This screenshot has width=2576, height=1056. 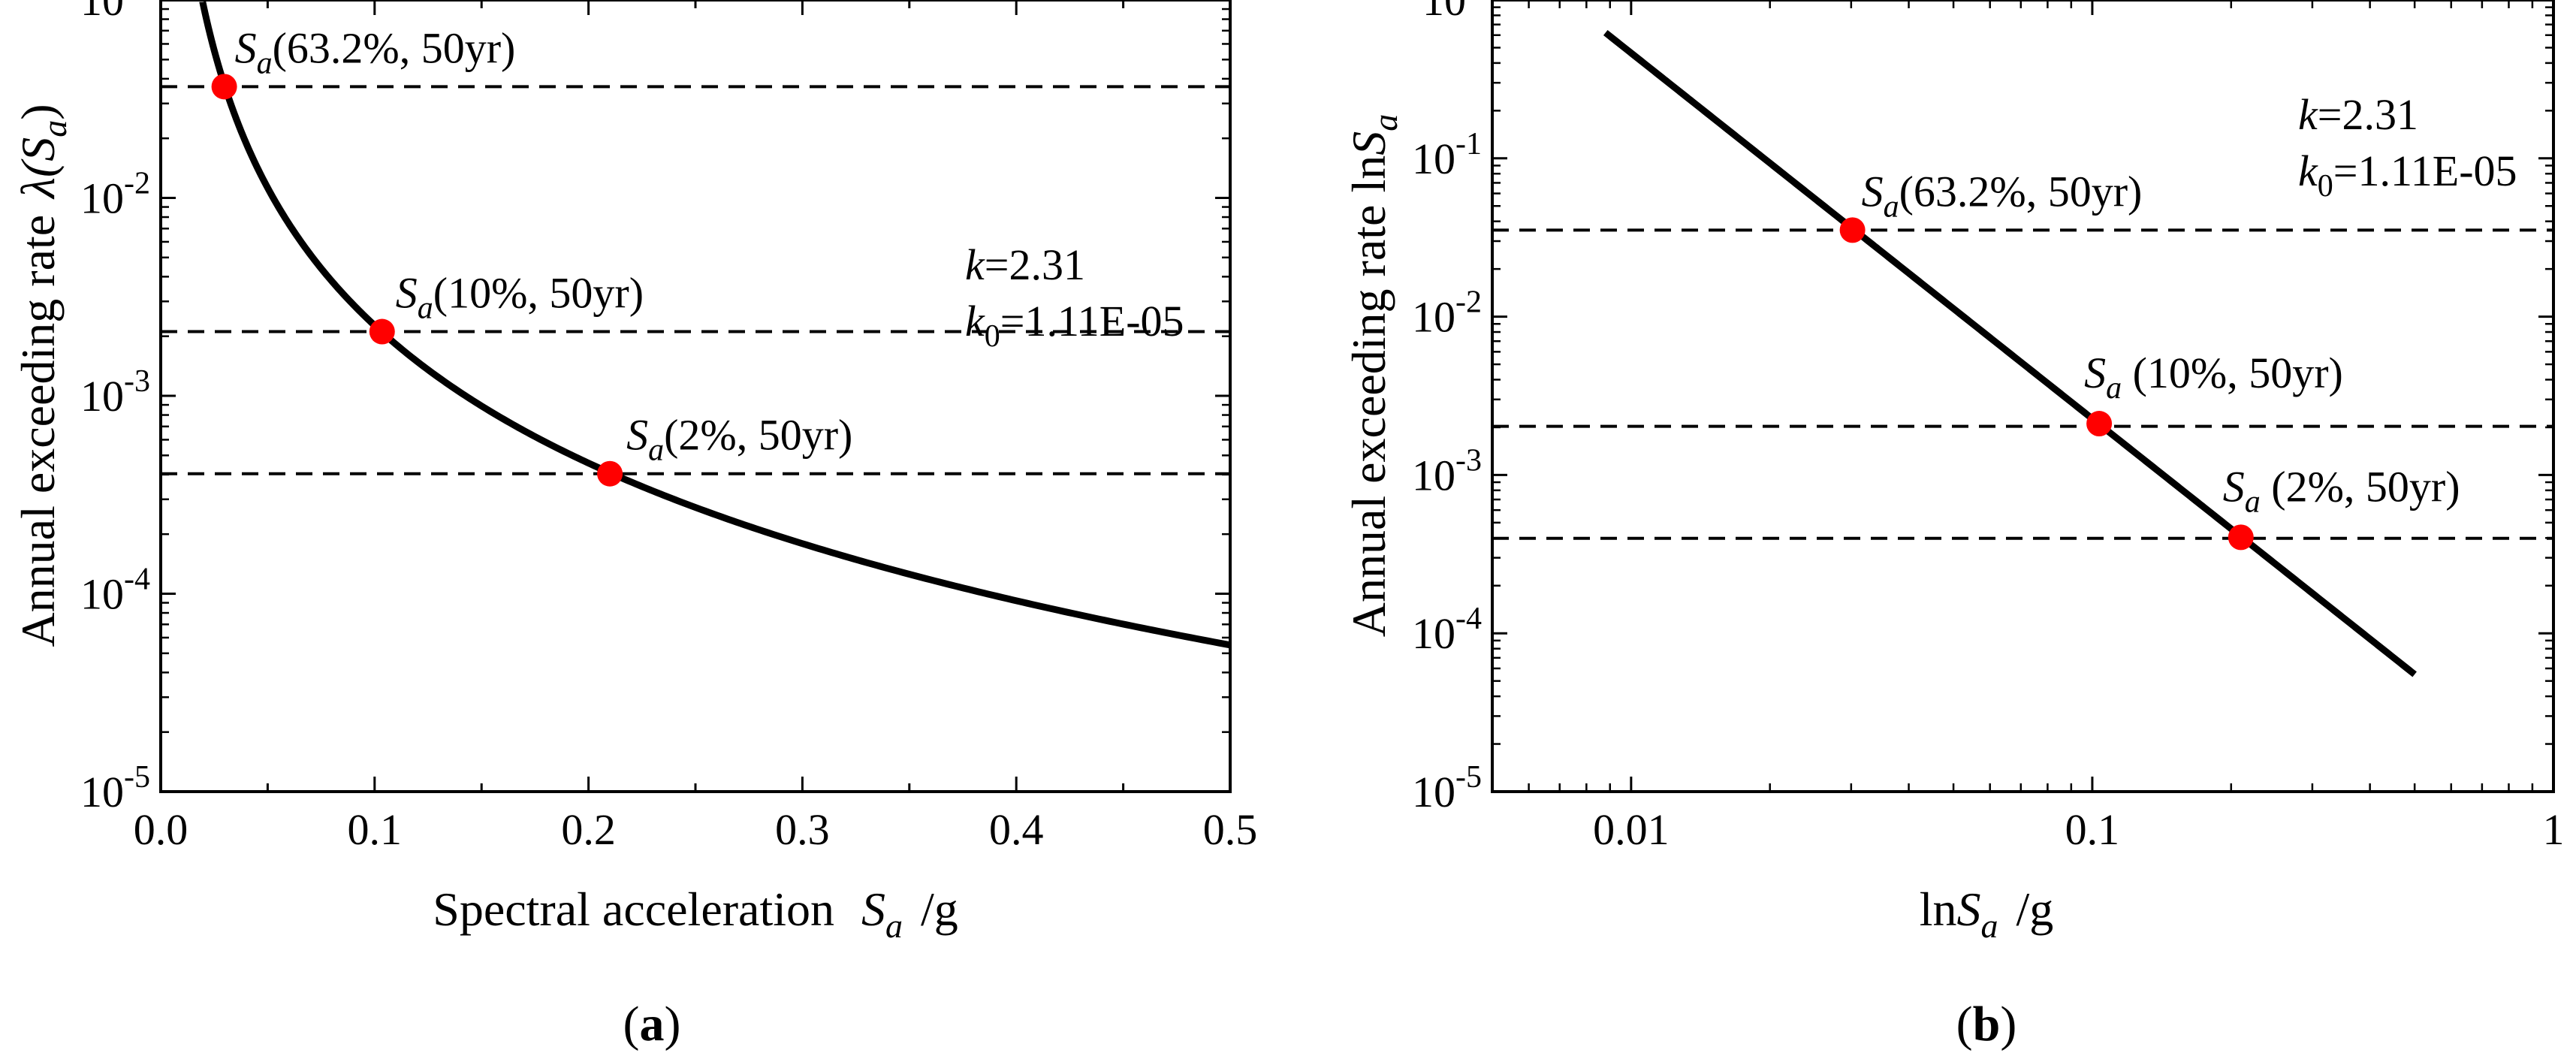 What do you see at coordinates (161, 829) in the screenshot?
I see `x-tick-label: 0.0` at bounding box center [161, 829].